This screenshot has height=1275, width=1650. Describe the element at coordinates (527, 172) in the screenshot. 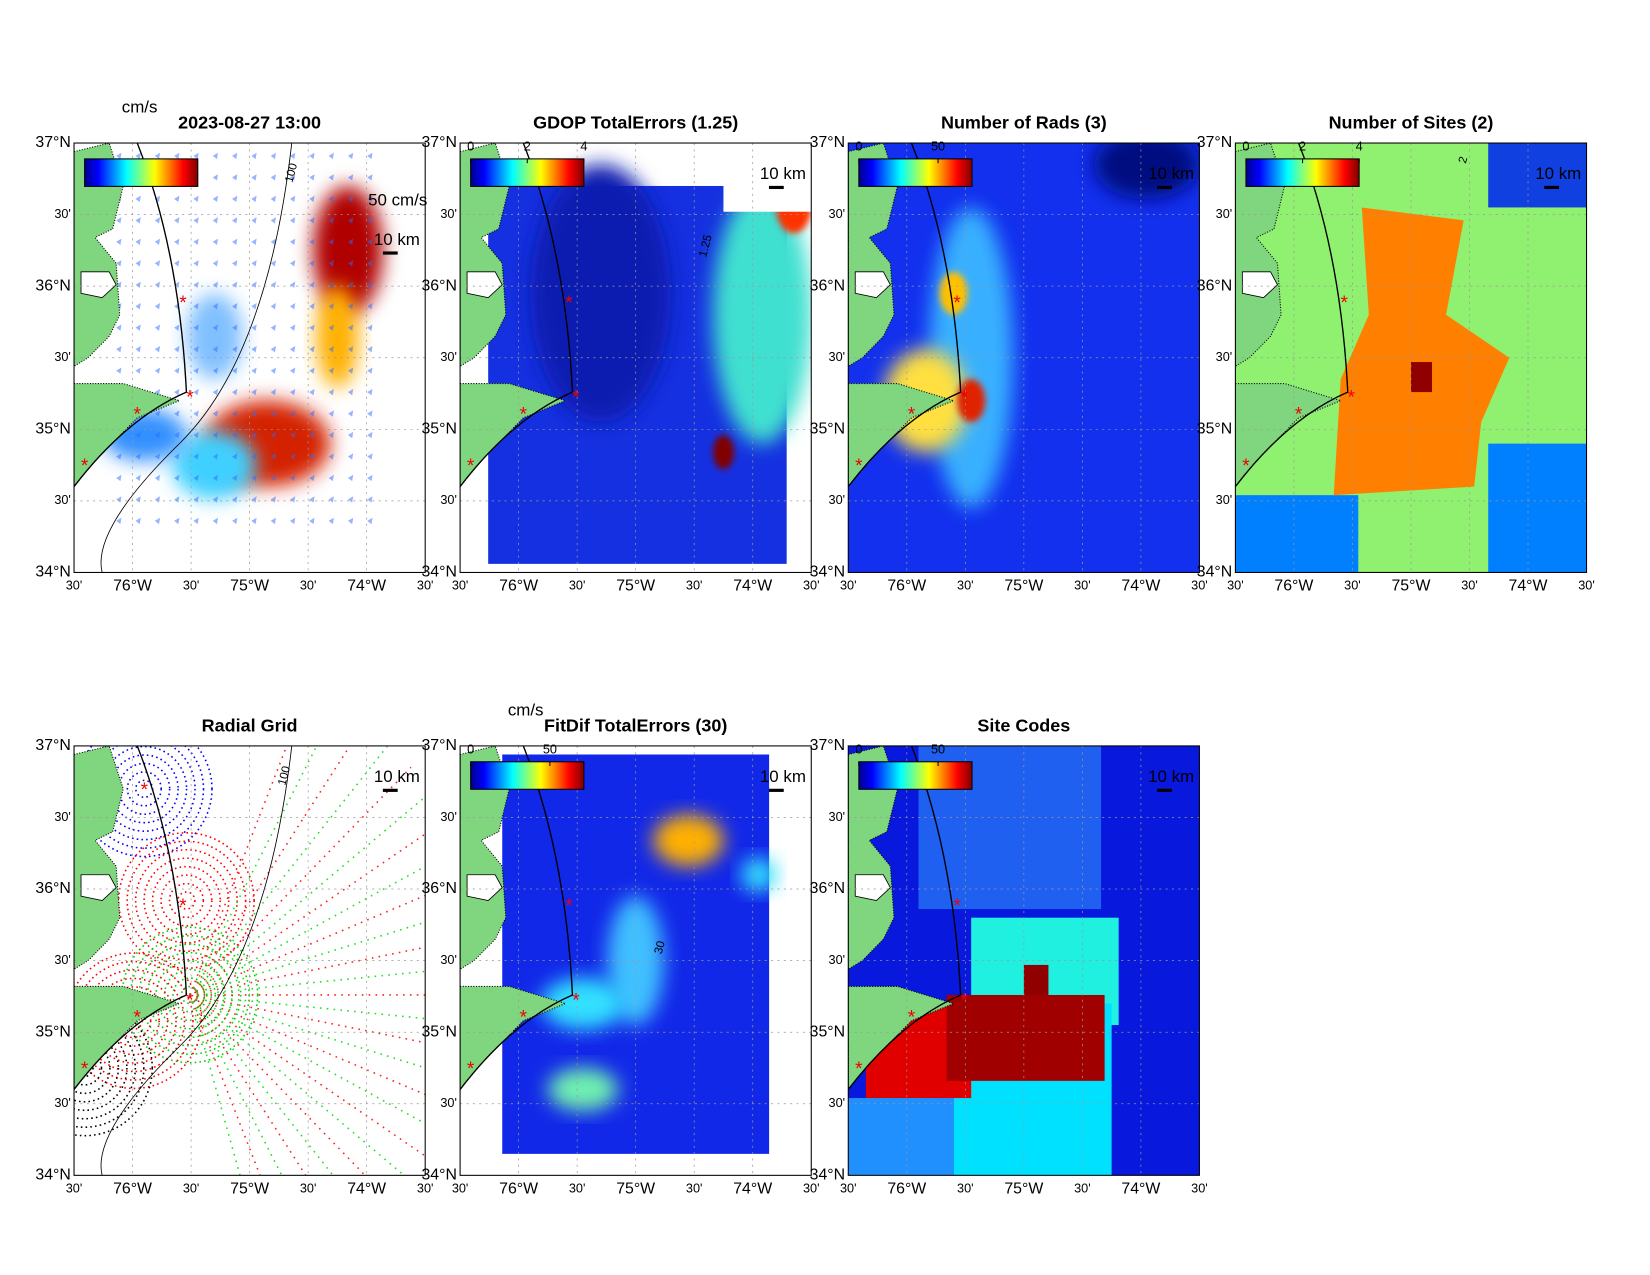

I see `colorbar` at that location.